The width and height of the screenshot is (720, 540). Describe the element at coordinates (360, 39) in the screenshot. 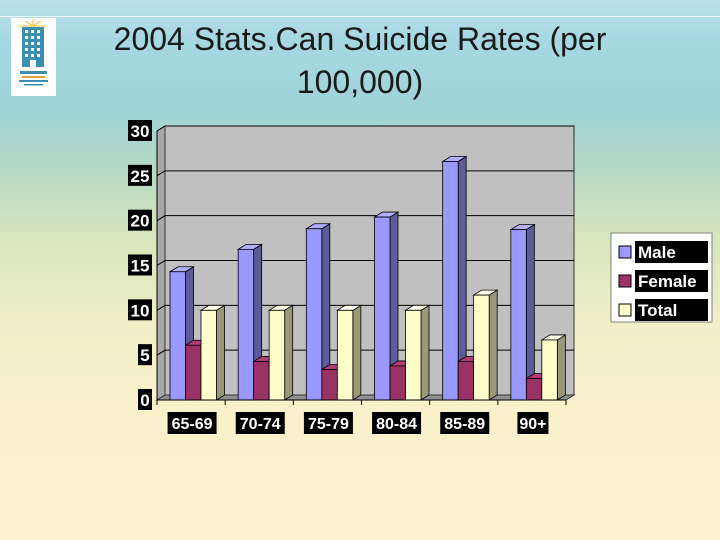

I see `title-line-1: 2004 Stats.Can Suicide Rates (per` at that location.